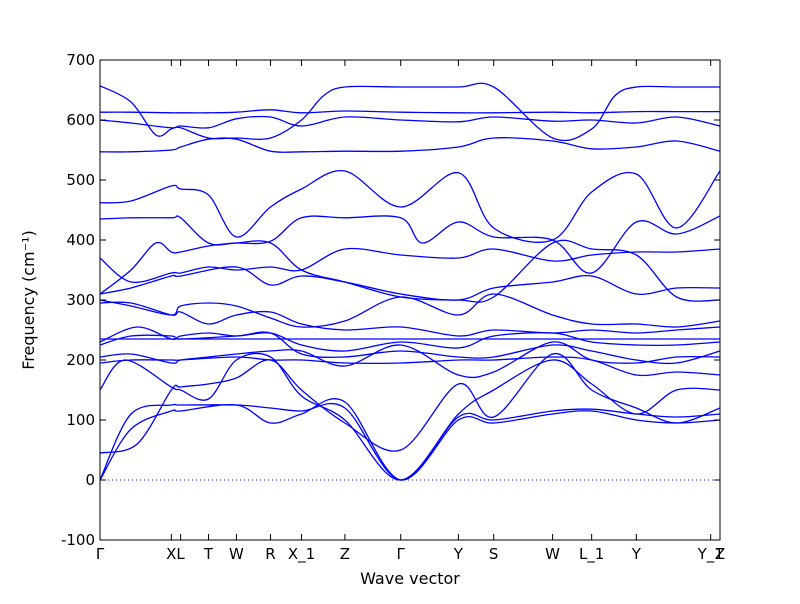  I want to click on y-tick-label: 300, so click(80, 300).